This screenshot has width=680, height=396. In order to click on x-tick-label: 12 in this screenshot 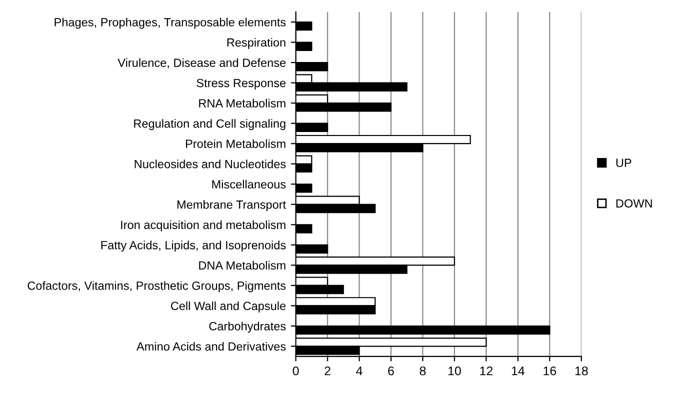, I will do `click(486, 371)`.